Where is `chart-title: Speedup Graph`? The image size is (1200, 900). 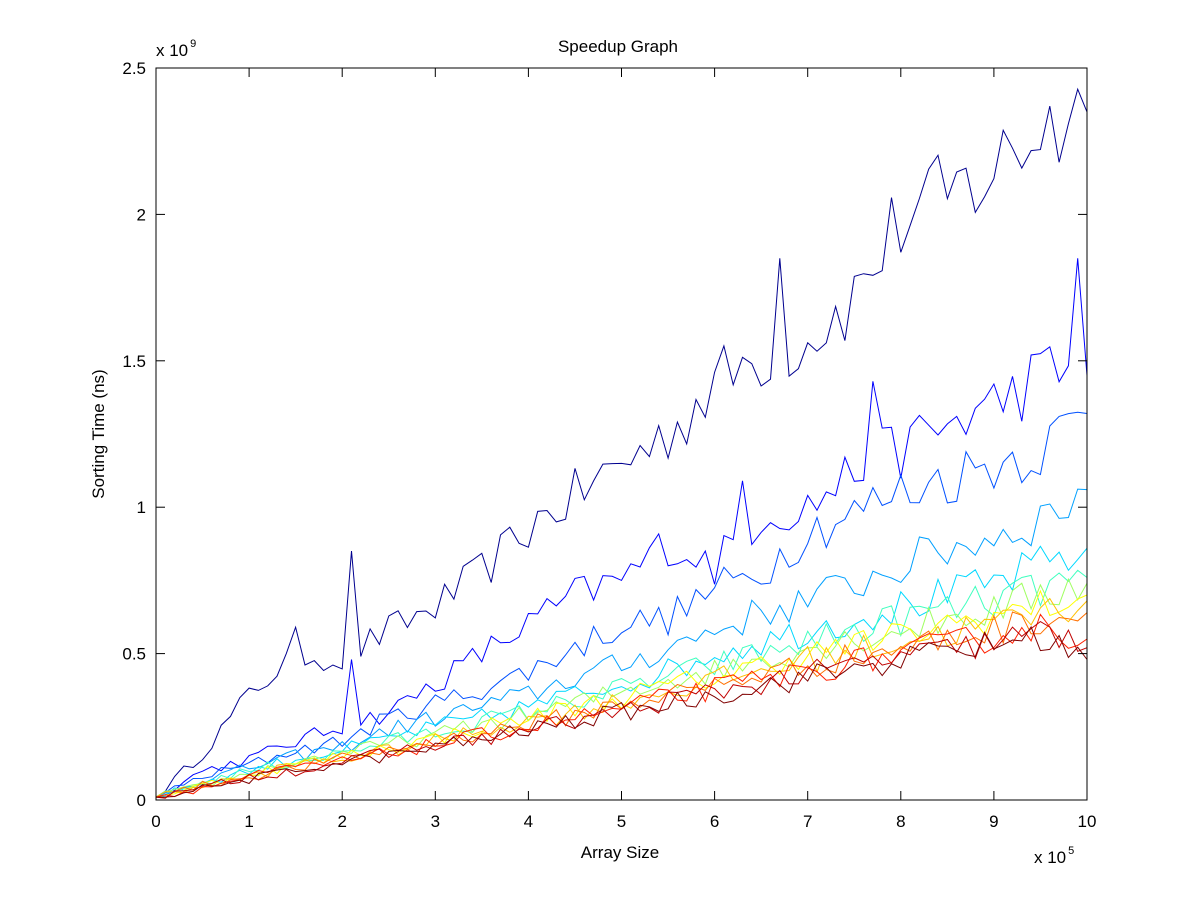
chart-title: Speedup Graph is located at coordinates (618, 46).